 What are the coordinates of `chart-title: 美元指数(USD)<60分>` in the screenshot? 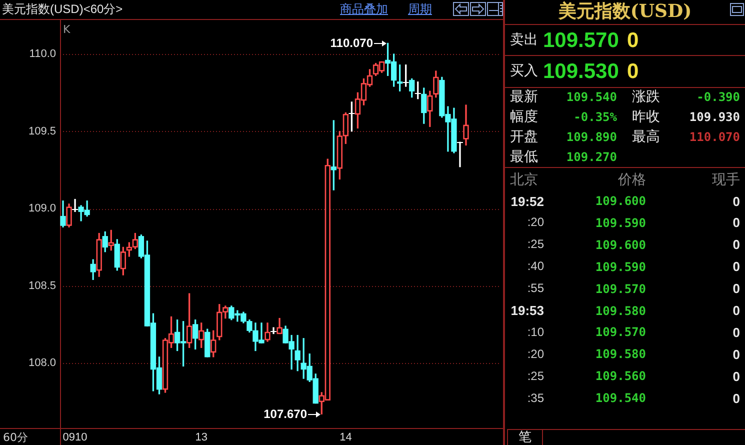 It's located at (62, 9).